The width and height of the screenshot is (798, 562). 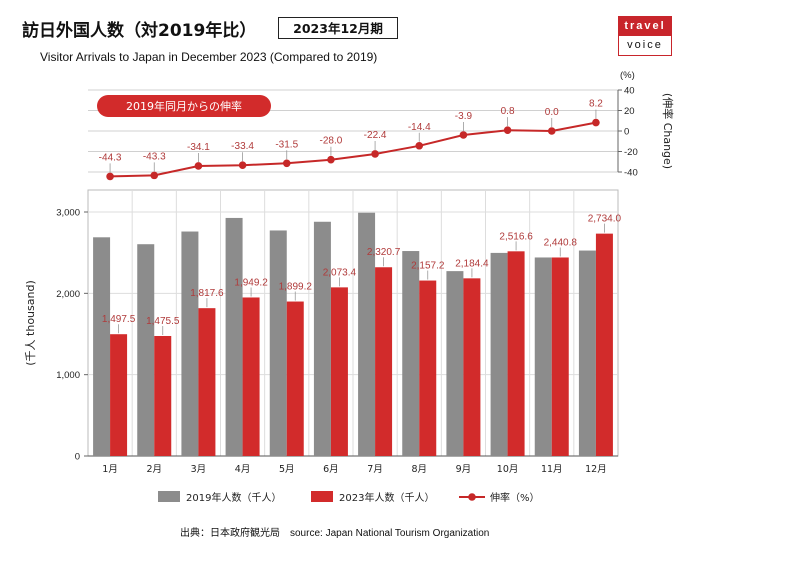 I want to click on y-tick-label: 2,000, so click(x=68, y=294).